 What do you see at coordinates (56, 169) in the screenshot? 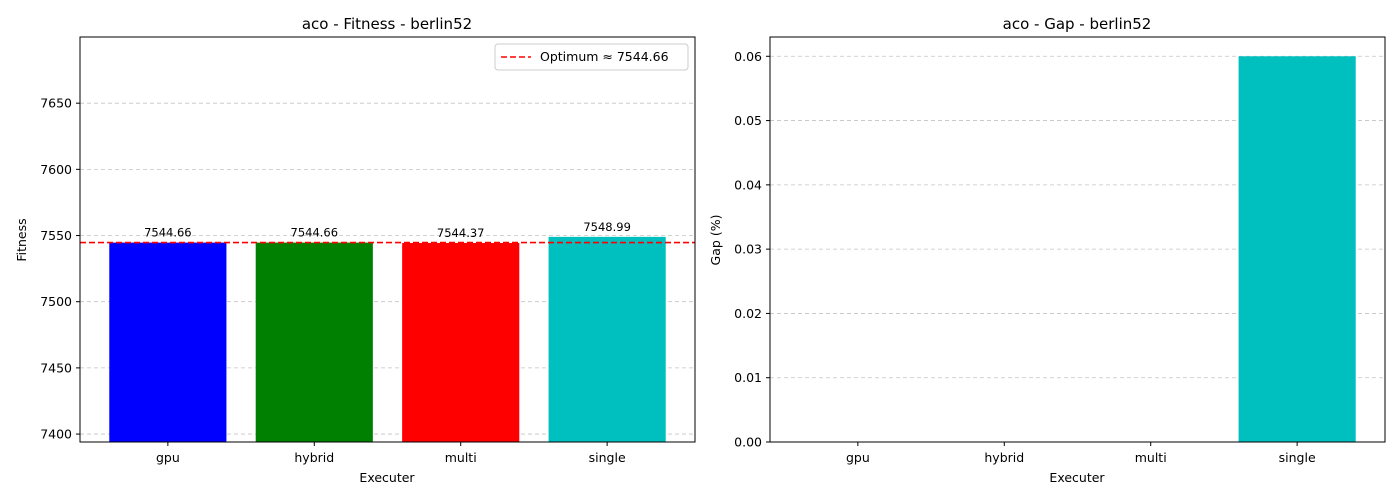
I see `fitness-y-tick-label: 7600` at bounding box center [56, 169].